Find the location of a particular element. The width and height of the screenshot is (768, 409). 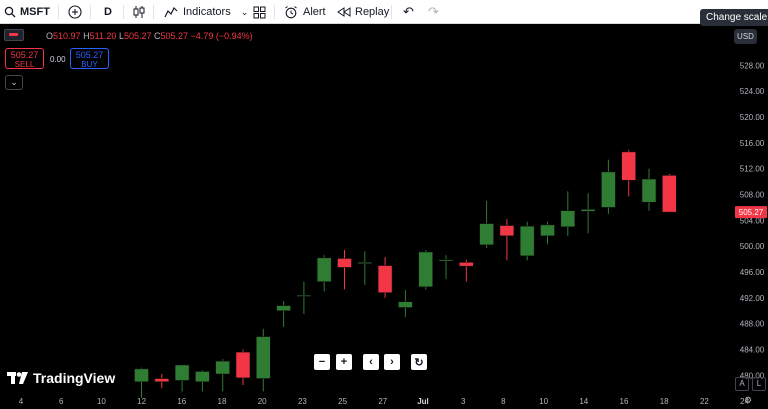

log-scale-button: L is located at coordinates (759, 384).